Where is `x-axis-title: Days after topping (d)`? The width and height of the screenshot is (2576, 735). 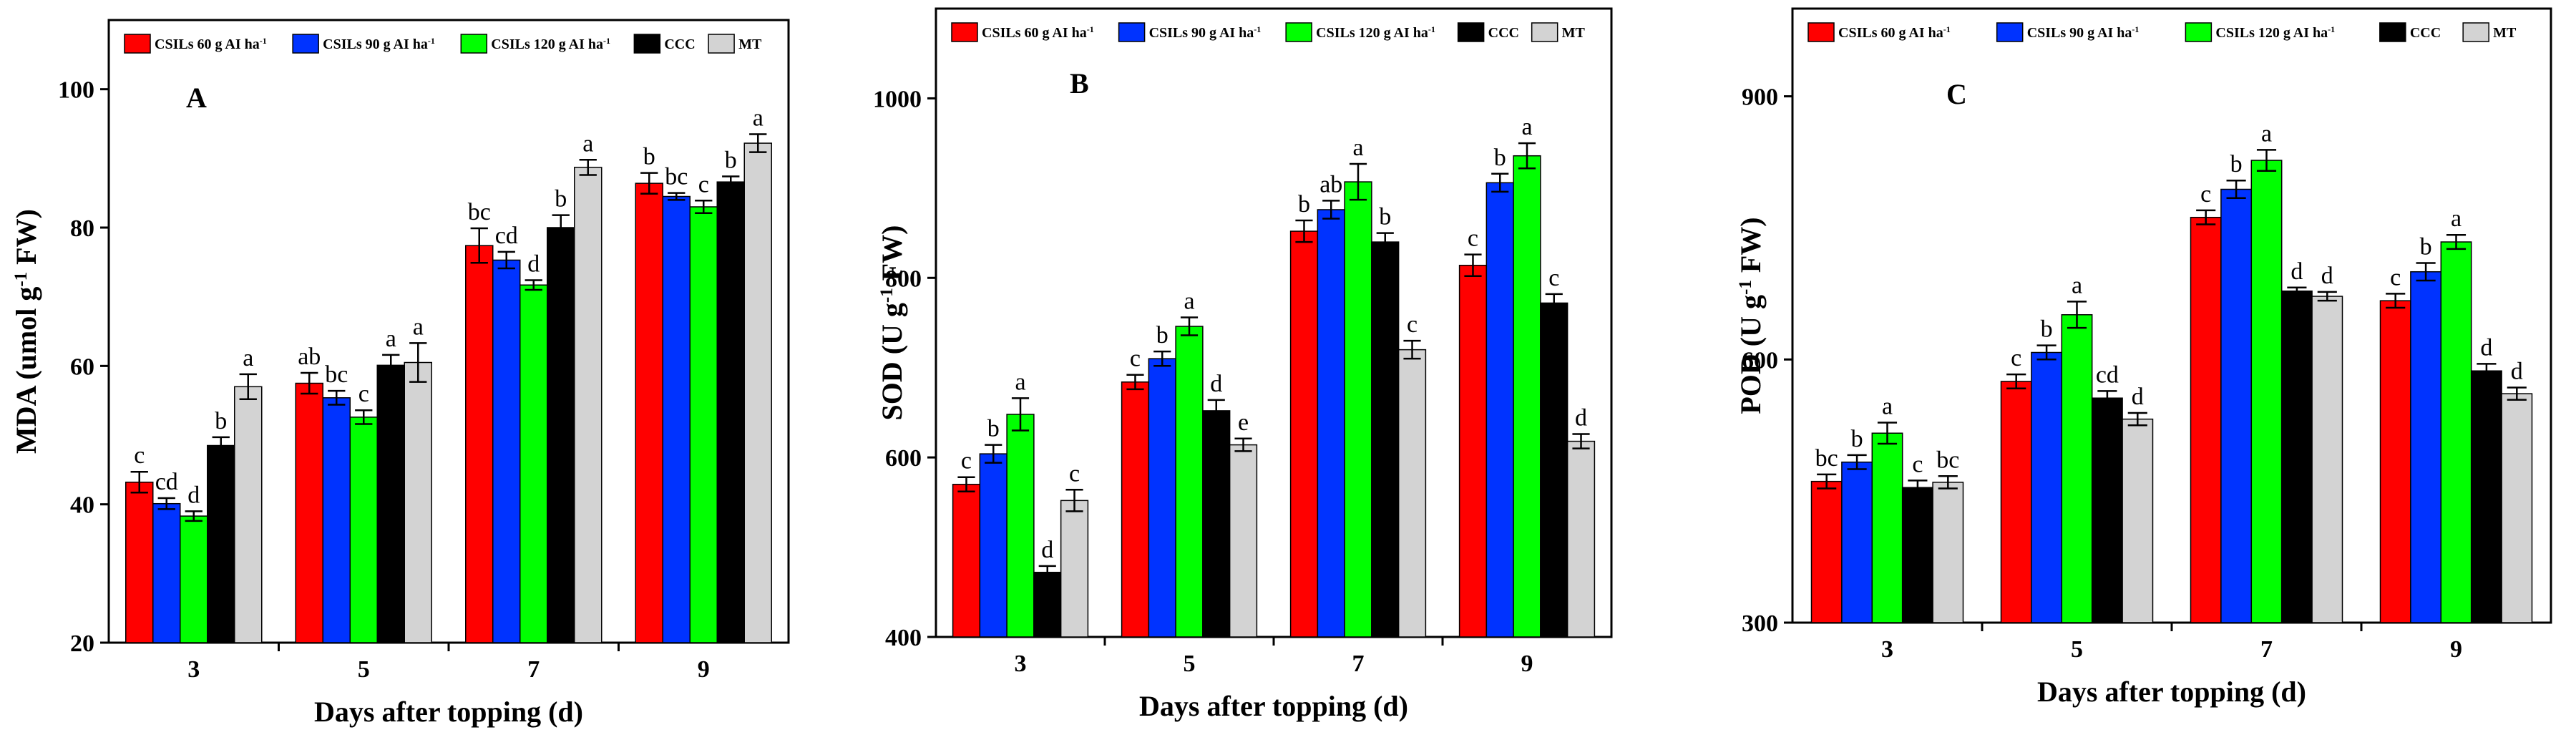
x-axis-title: Days after topping (d) is located at coordinates (2171, 692).